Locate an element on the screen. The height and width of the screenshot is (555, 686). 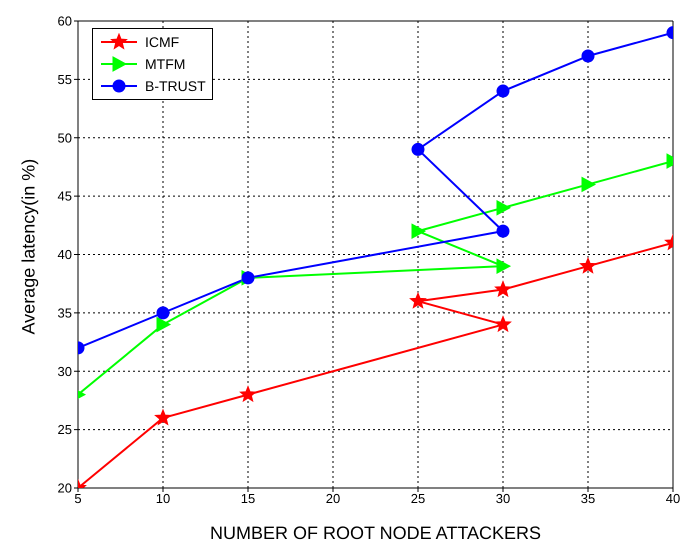
x-tick-label: 25 is located at coordinates (418, 498).